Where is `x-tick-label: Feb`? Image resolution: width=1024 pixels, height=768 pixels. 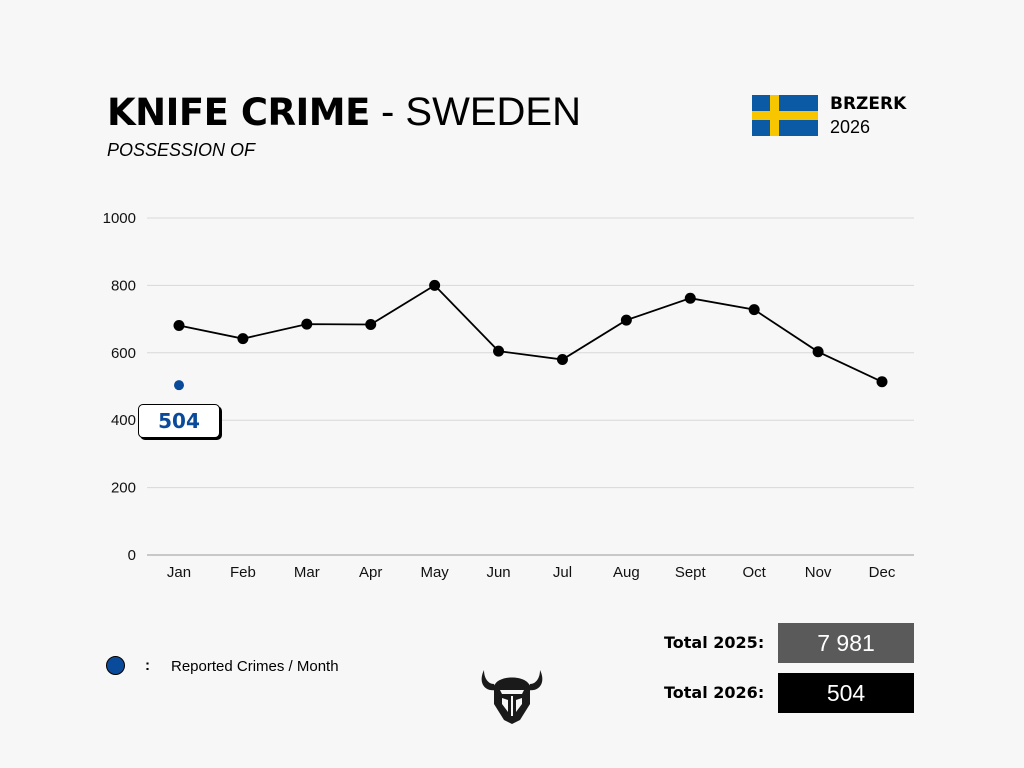 x-tick-label: Feb is located at coordinates (243, 572).